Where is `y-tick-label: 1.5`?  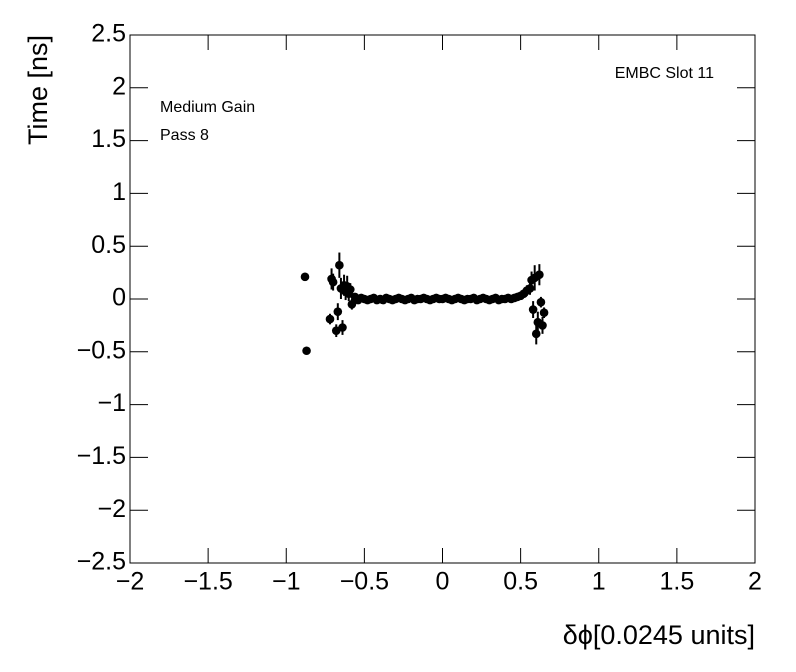 y-tick-label: 1.5 is located at coordinates (108, 139).